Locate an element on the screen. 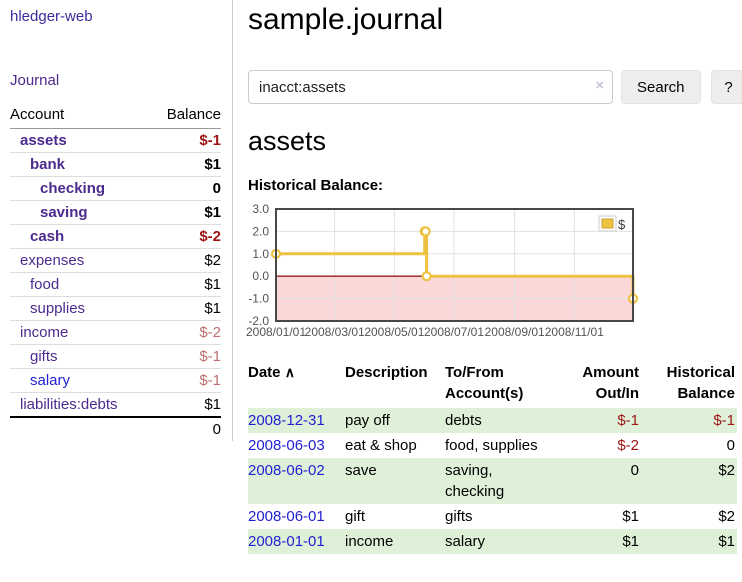 This screenshot has width=742, height=582. search-box: × is located at coordinates (430, 87).